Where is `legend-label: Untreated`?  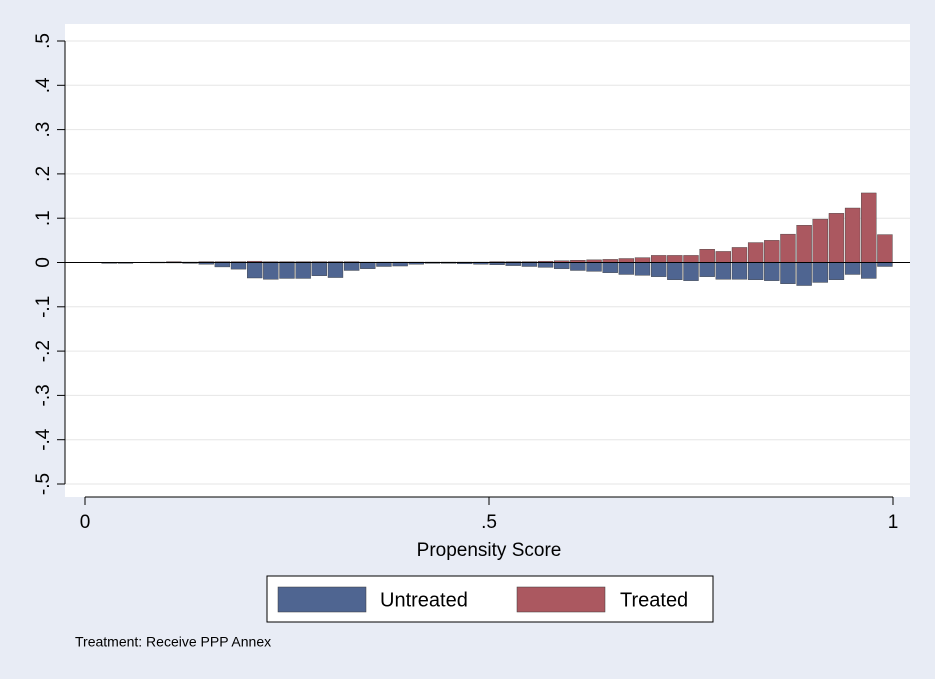
legend-label: Untreated is located at coordinates (424, 600).